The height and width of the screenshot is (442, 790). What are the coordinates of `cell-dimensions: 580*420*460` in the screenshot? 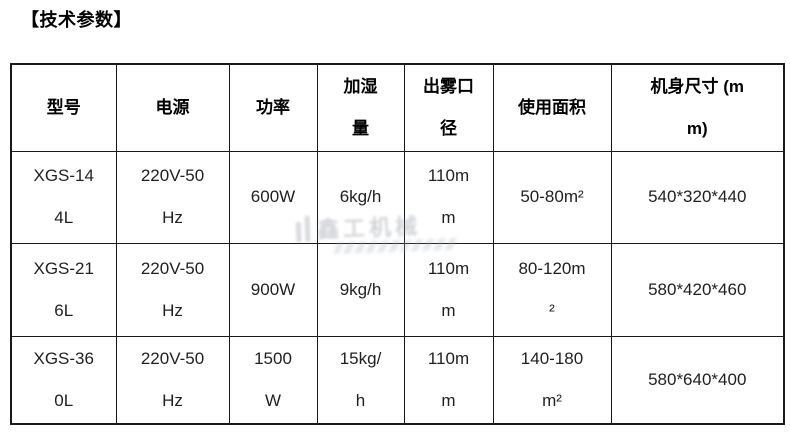 It's located at (697, 289).